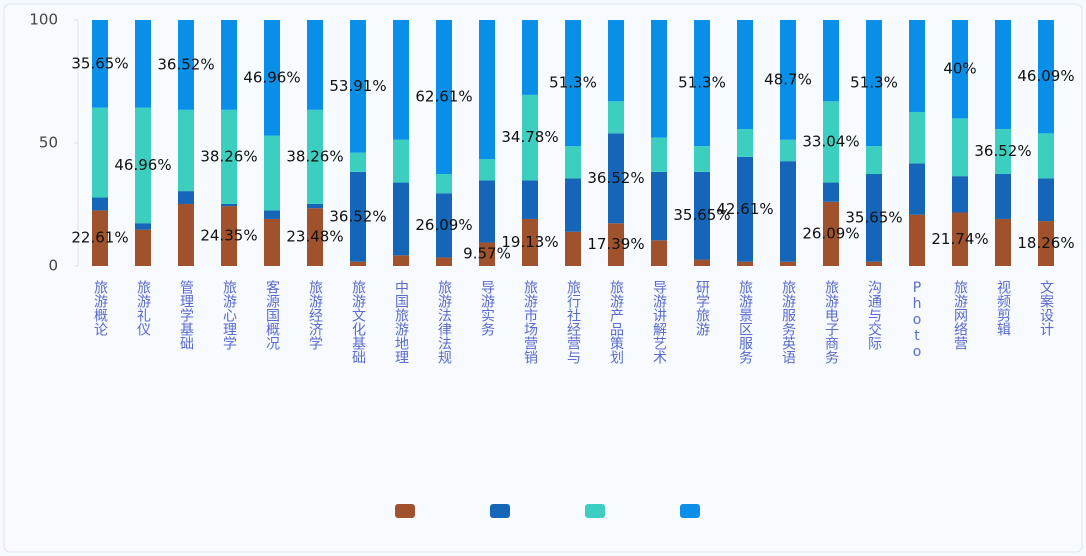 This screenshot has height=556, width=1086. What do you see at coordinates (315, 315) in the screenshot?
I see `x-tick-label: 旅游经济学` at bounding box center [315, 315].